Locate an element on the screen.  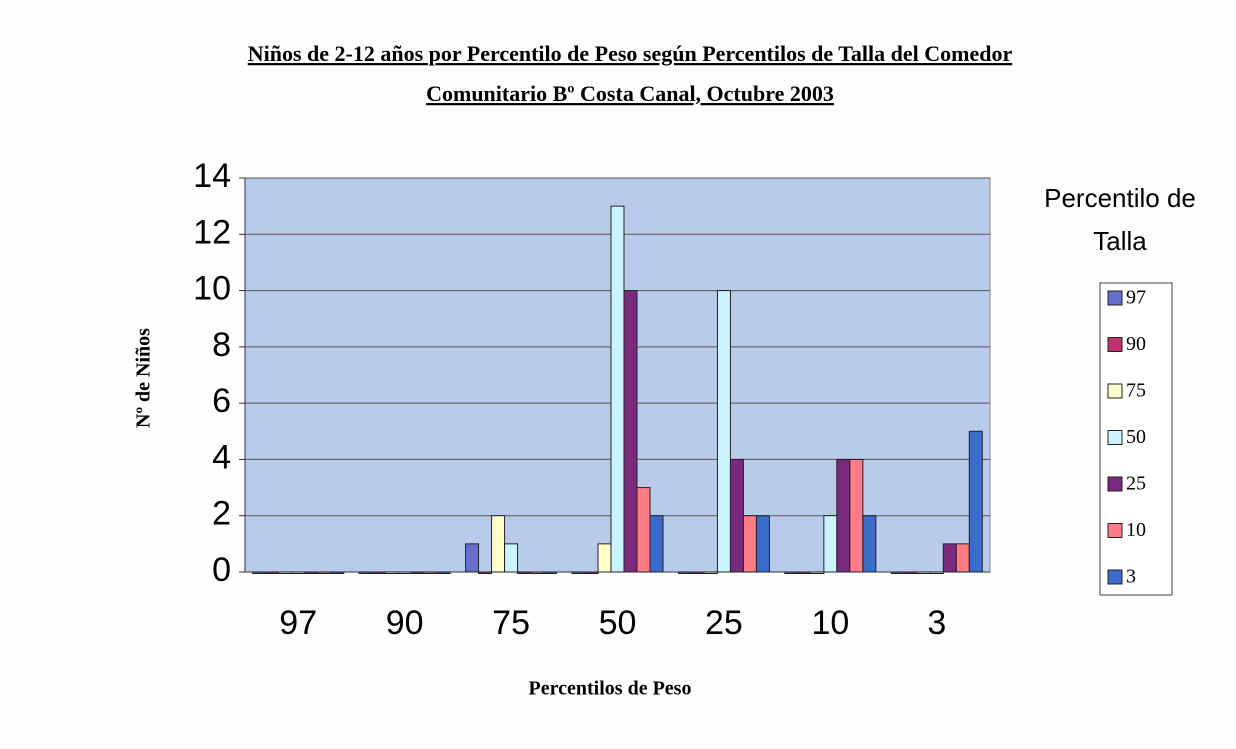
x-tick-label: 50 is located at coordinates (618, 623).